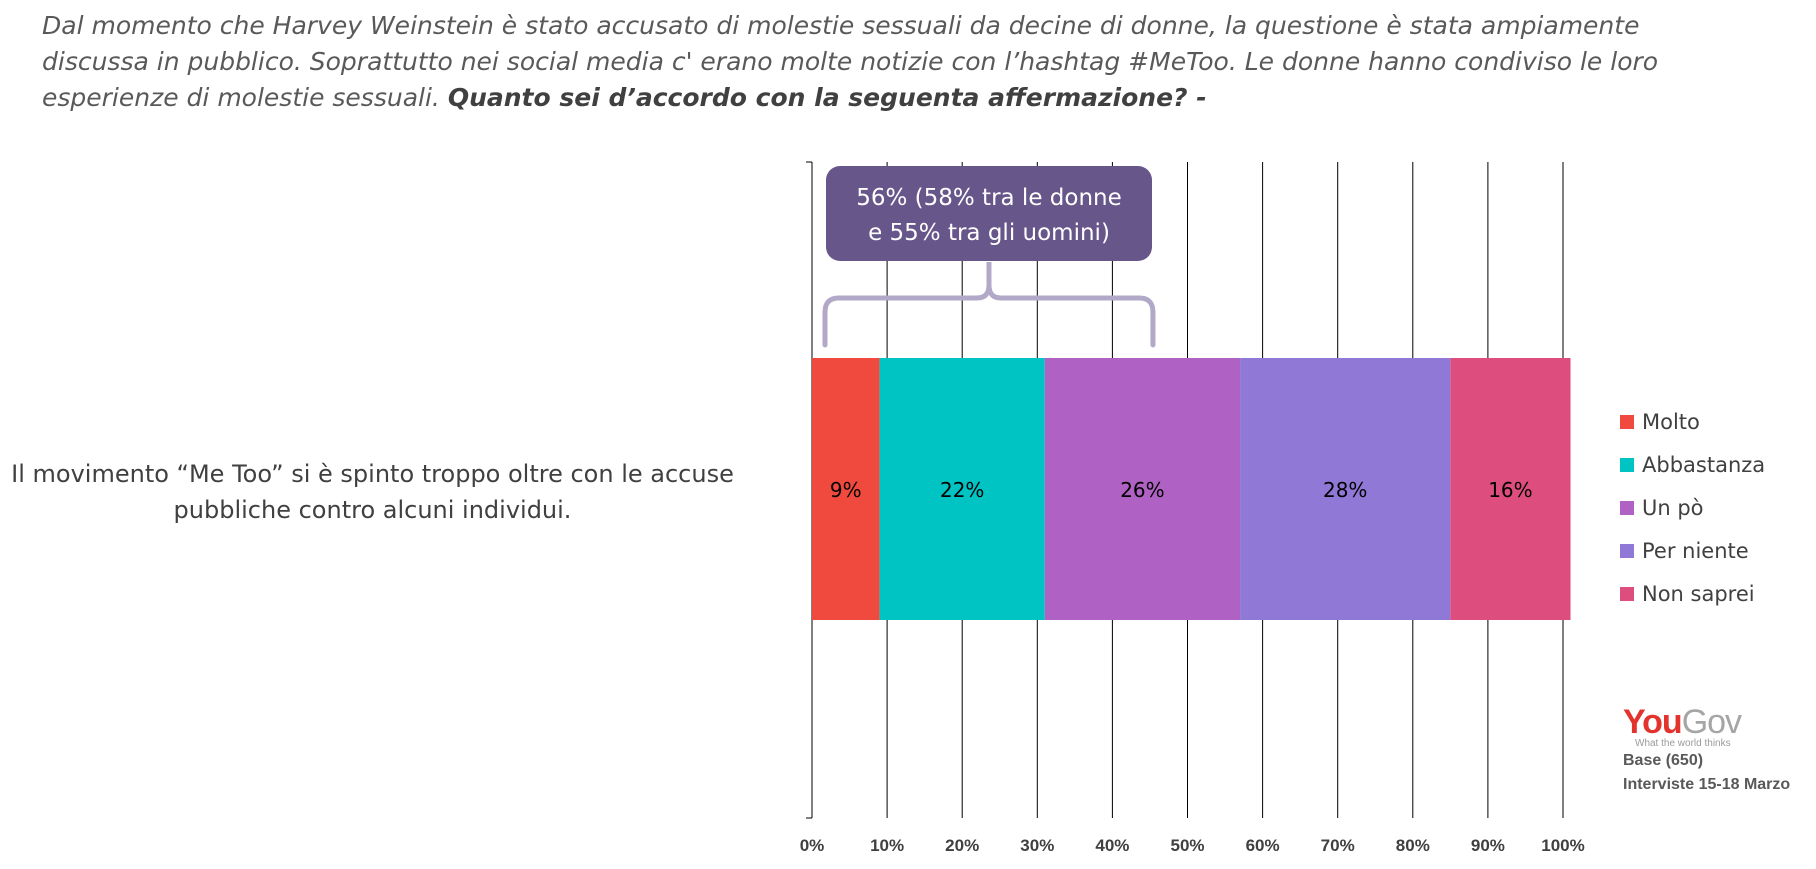  What do you see at coordinates (1562, 845) in the screenshot?
I see `x-tick-label: 100%` at bounding box center [1562, 845].